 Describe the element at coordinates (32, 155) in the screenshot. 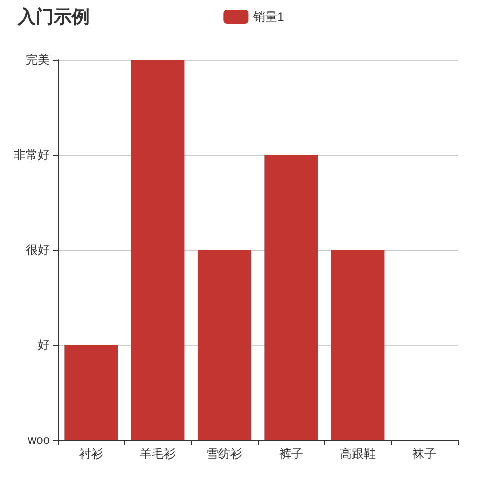

I see `text: 非常好` at that location.